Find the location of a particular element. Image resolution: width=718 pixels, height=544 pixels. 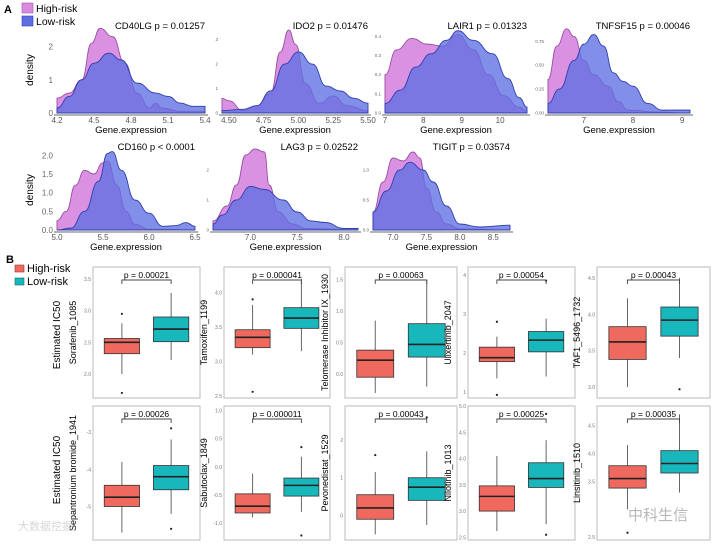

drug-axis-label: Pevonedistat_1529 is located at coordinates (325, 472).